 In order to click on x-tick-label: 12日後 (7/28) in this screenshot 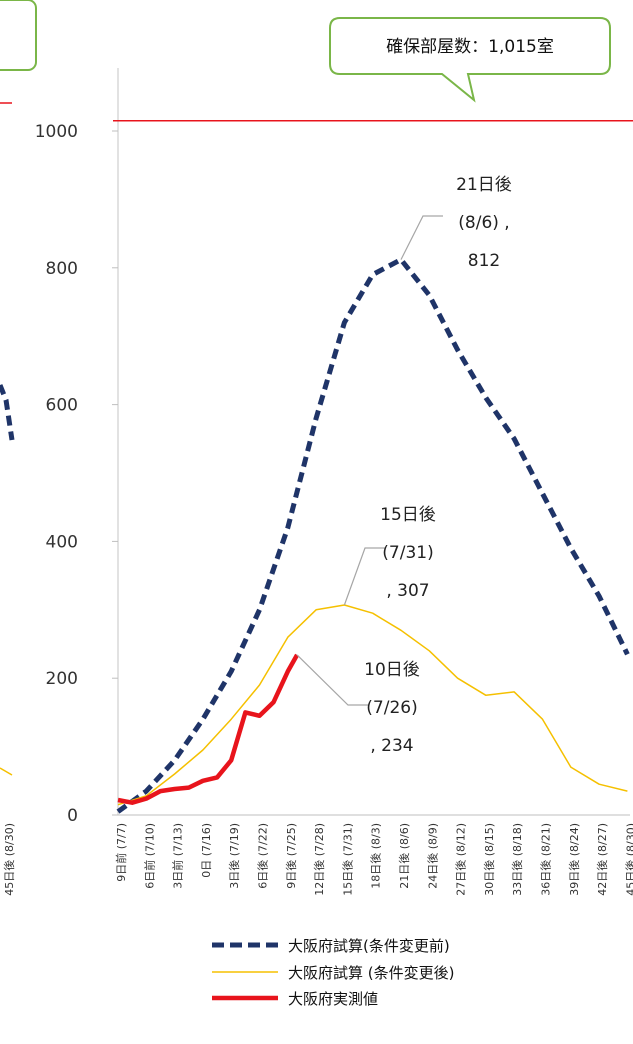, I will do `click(319, 859)`.